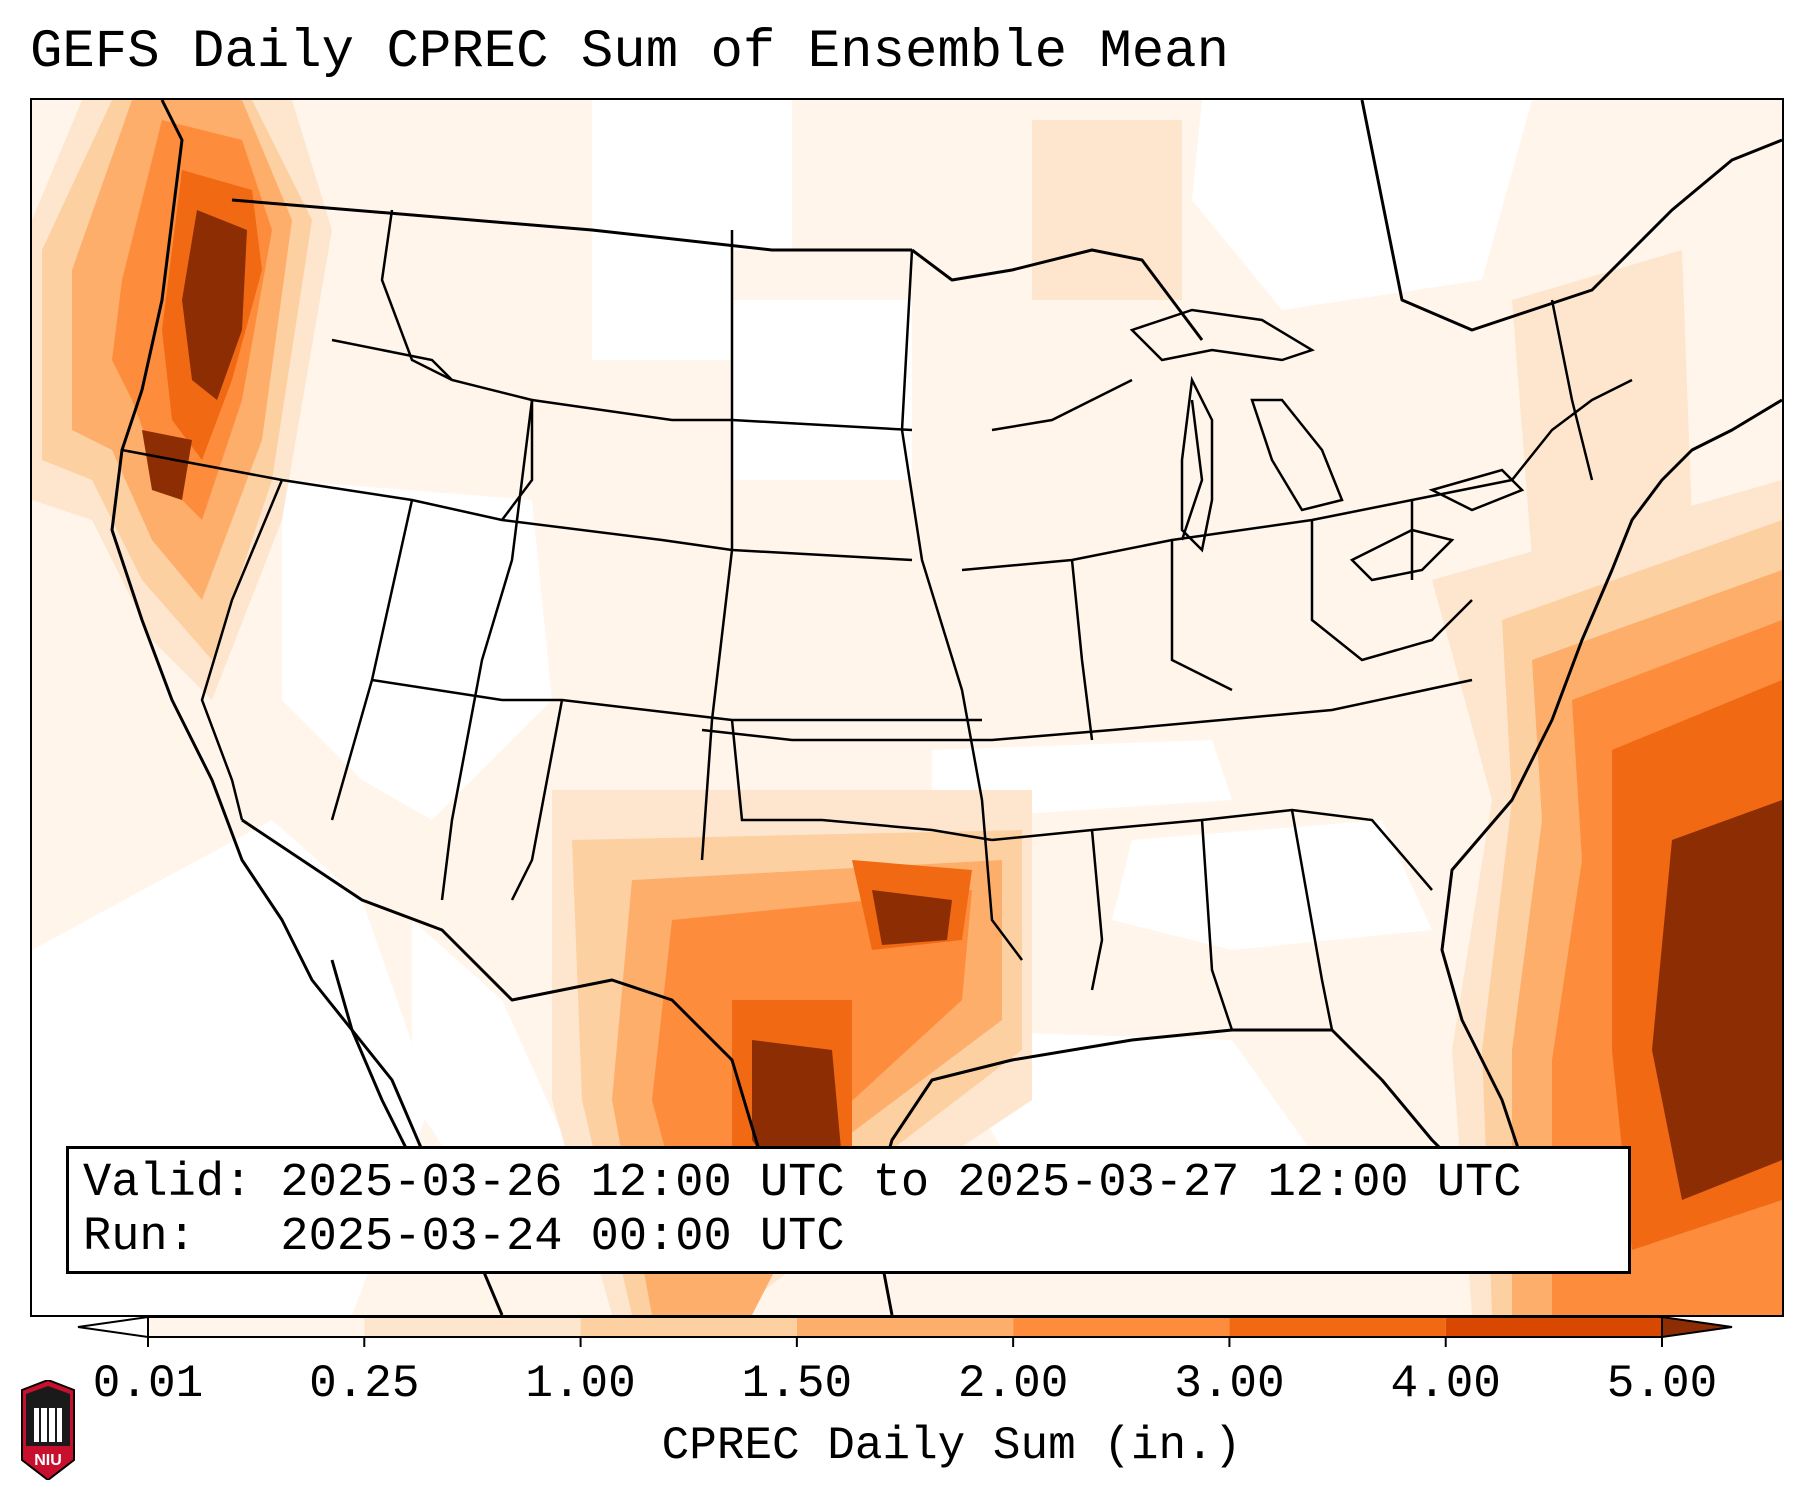  Describe the element at coordinates (629, 52) in the screenshot. I see `map-title: GEFS Daily CPREC Sum of Ensemble Mean` at that location.